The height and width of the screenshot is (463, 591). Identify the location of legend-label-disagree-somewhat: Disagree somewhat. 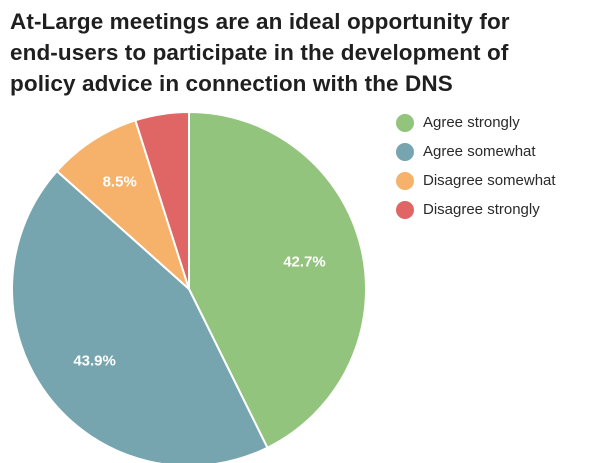
(489, 180).